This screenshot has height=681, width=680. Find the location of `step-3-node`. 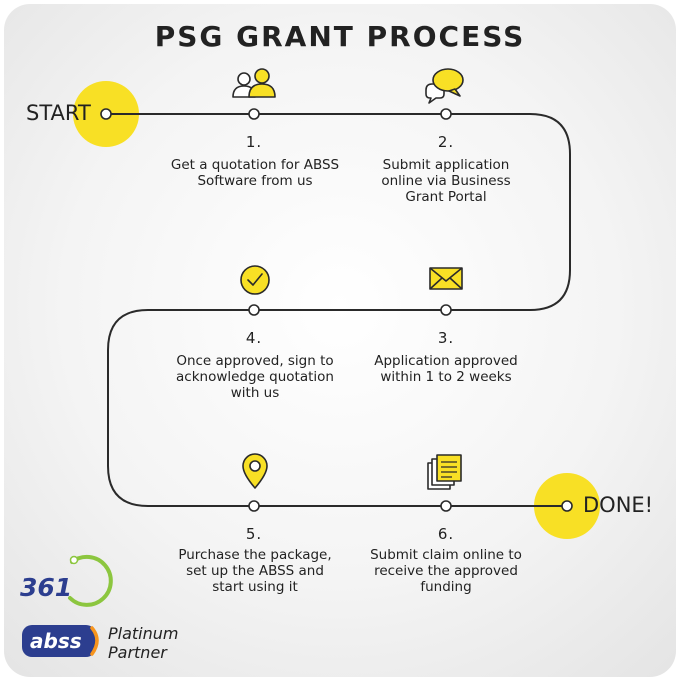

step-3-node is located at coordinates (446, 310).